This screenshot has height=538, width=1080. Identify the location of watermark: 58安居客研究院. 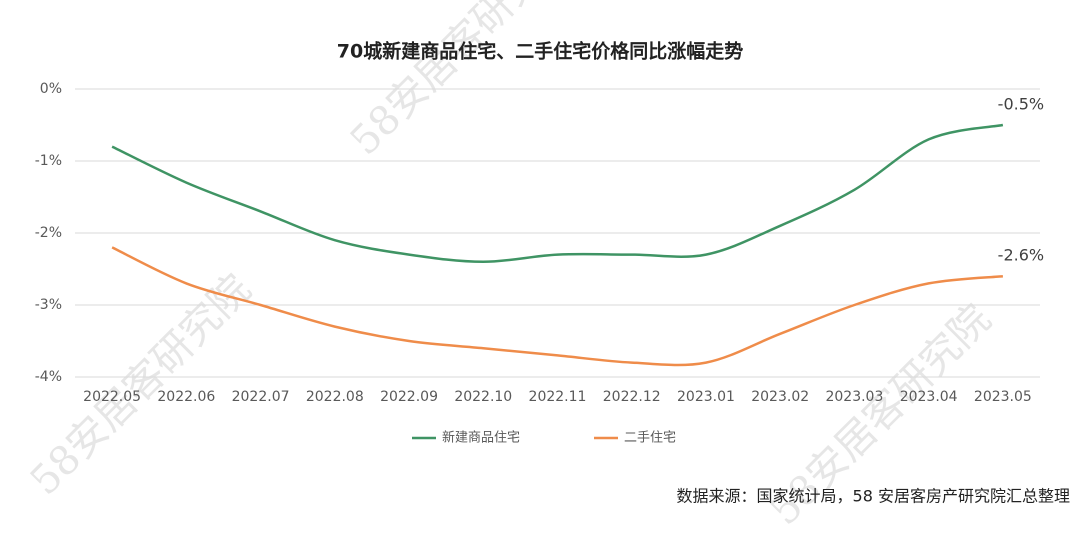
(461, 82).